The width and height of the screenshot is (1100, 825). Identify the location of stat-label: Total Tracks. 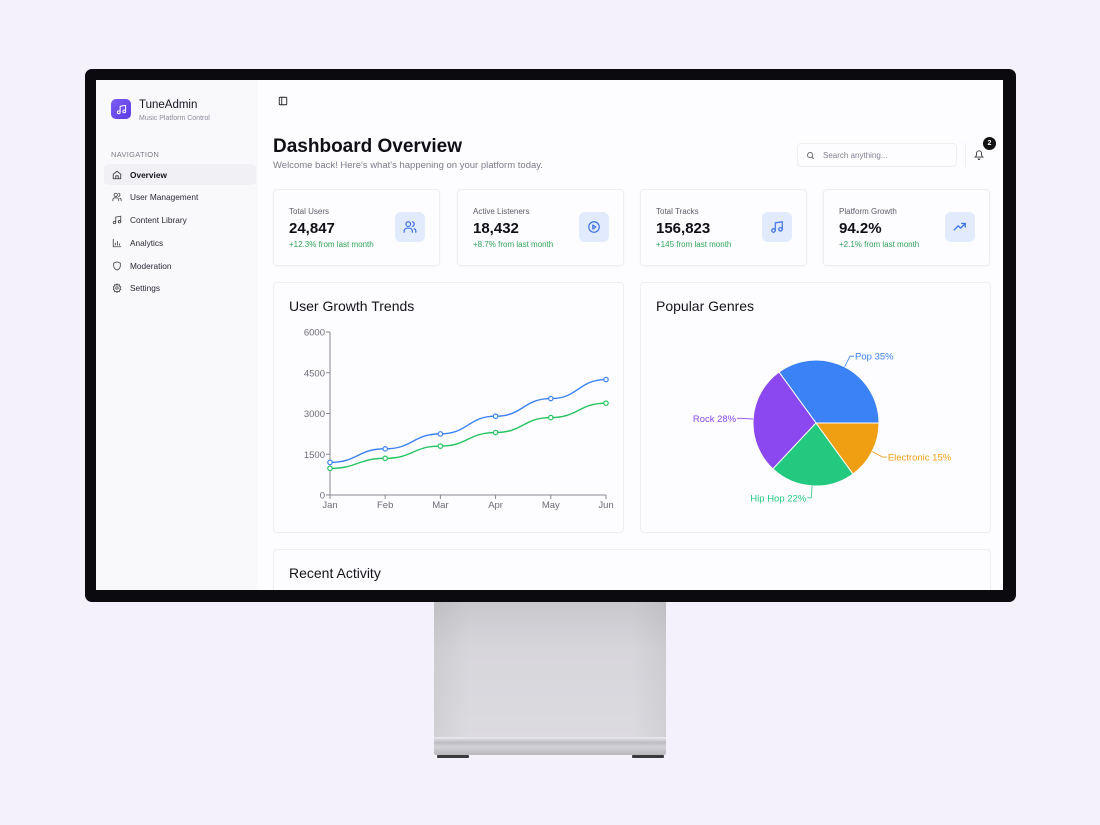
(677, 211).